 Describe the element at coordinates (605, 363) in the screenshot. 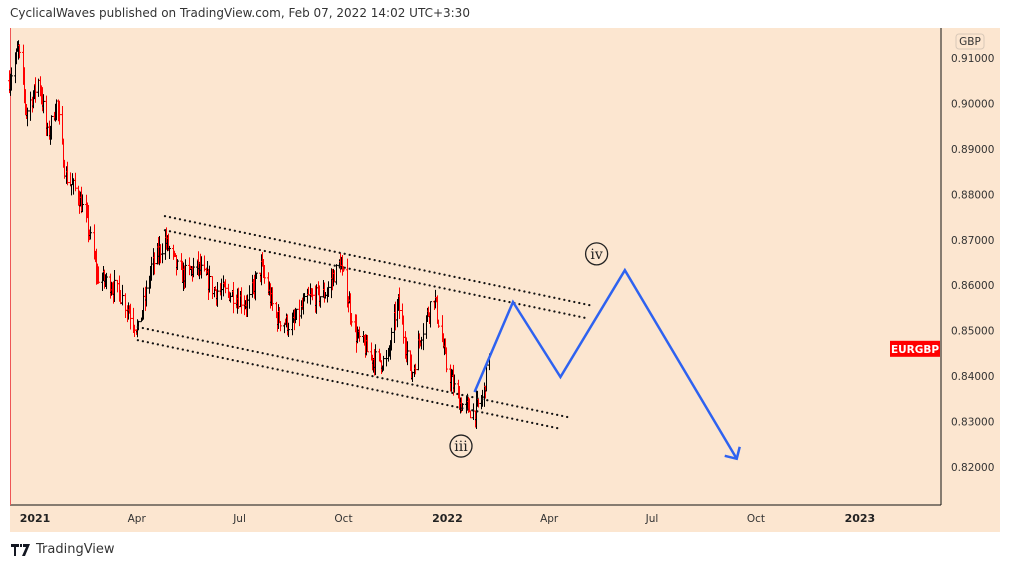

I see `projection-path` at that location.